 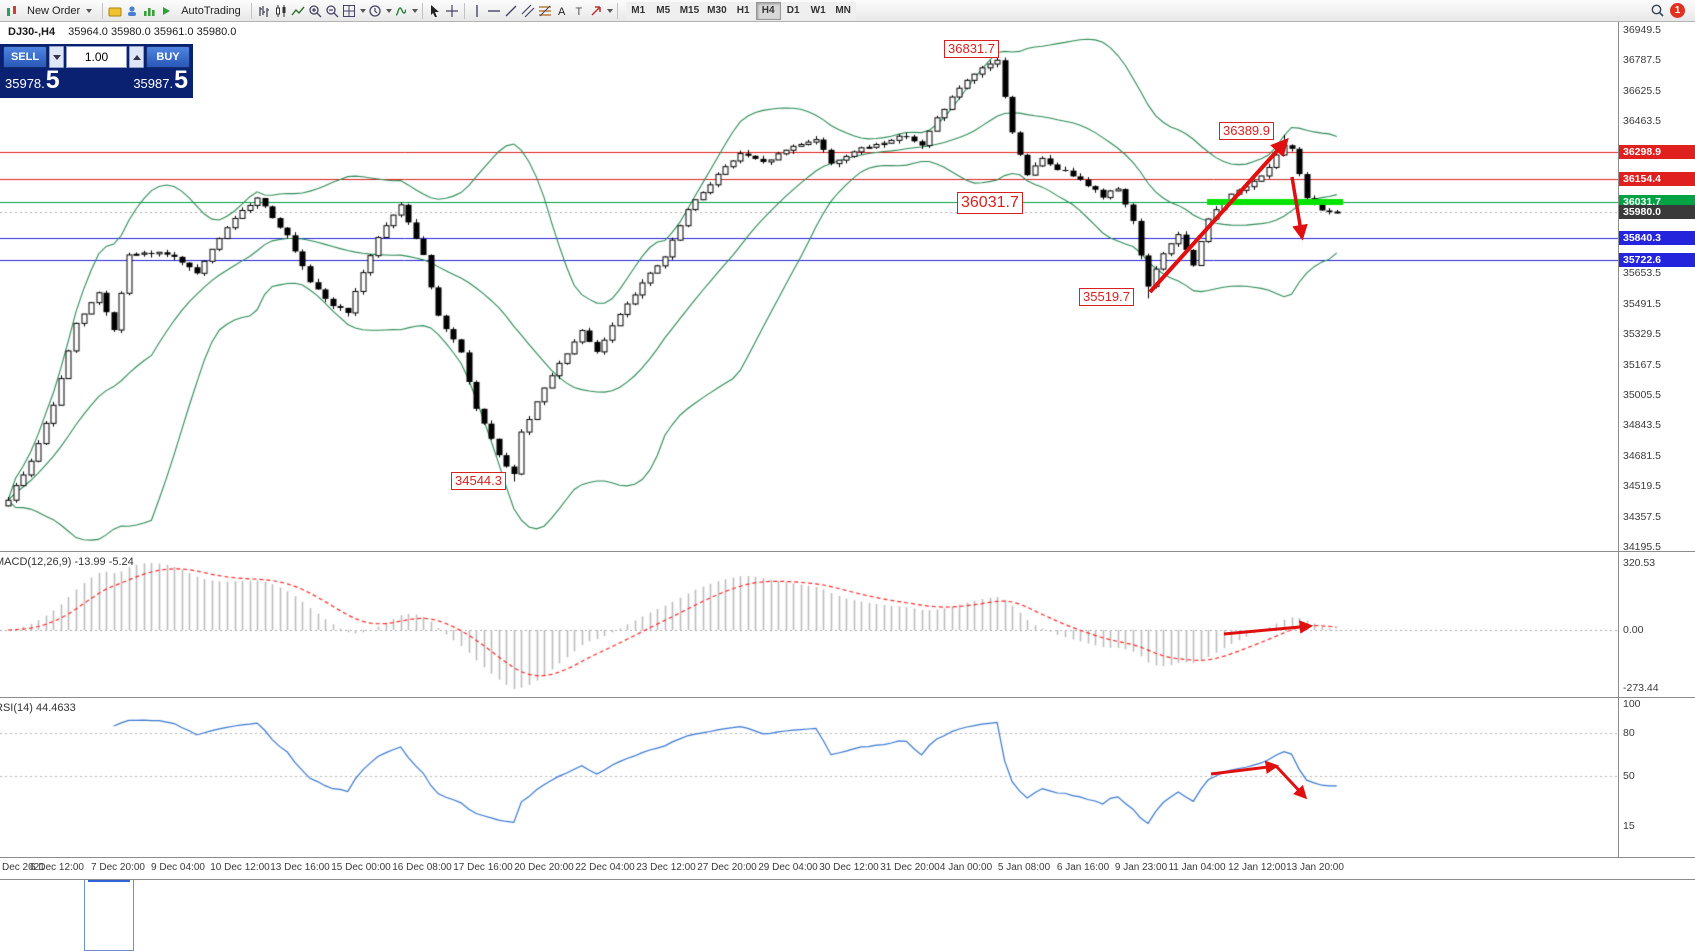 I want to click on rsi-label: RSI(14) 44.4633, so click(x=38, y=708).